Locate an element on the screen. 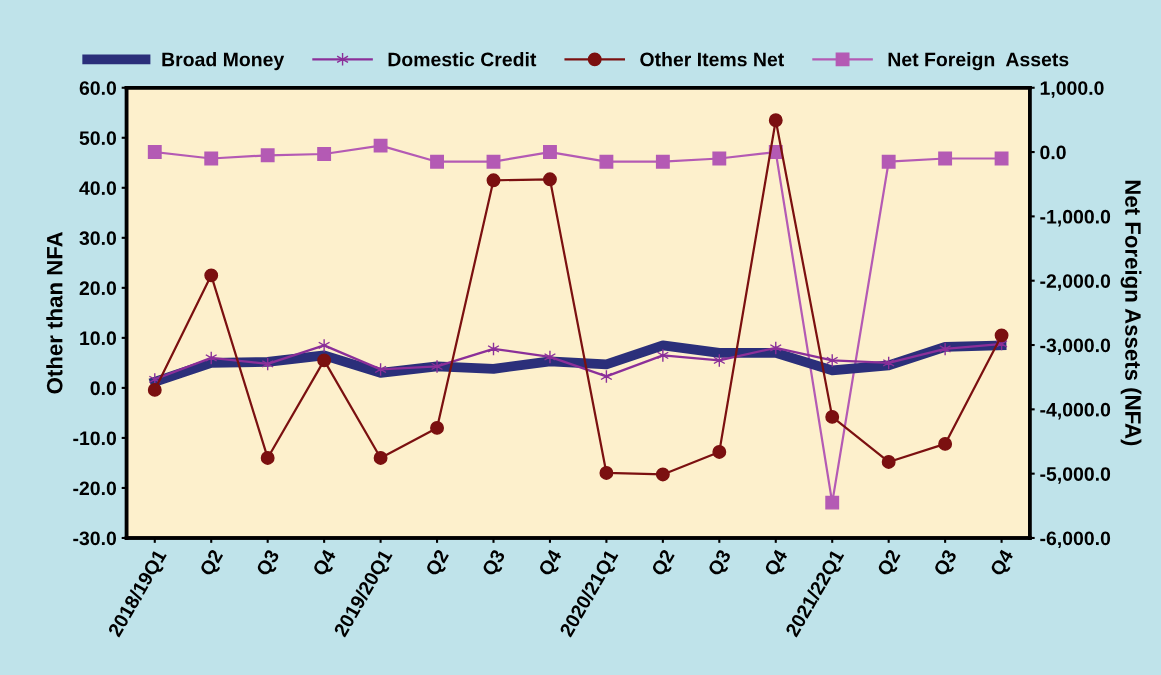 This screenshot has width=1161, height=675. y2-tick-label: -1,000.0 is located at coordinates (1075, 218).